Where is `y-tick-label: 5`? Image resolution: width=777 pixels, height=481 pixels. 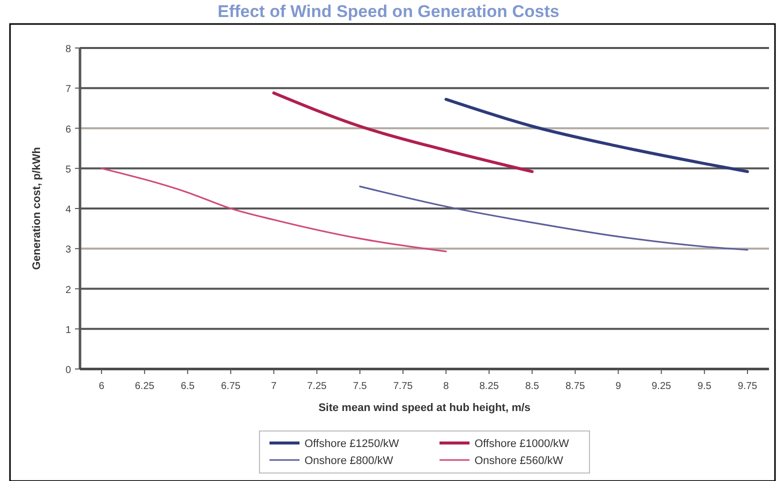 y-tick-label: 5 is located at coordinates (68, 170).